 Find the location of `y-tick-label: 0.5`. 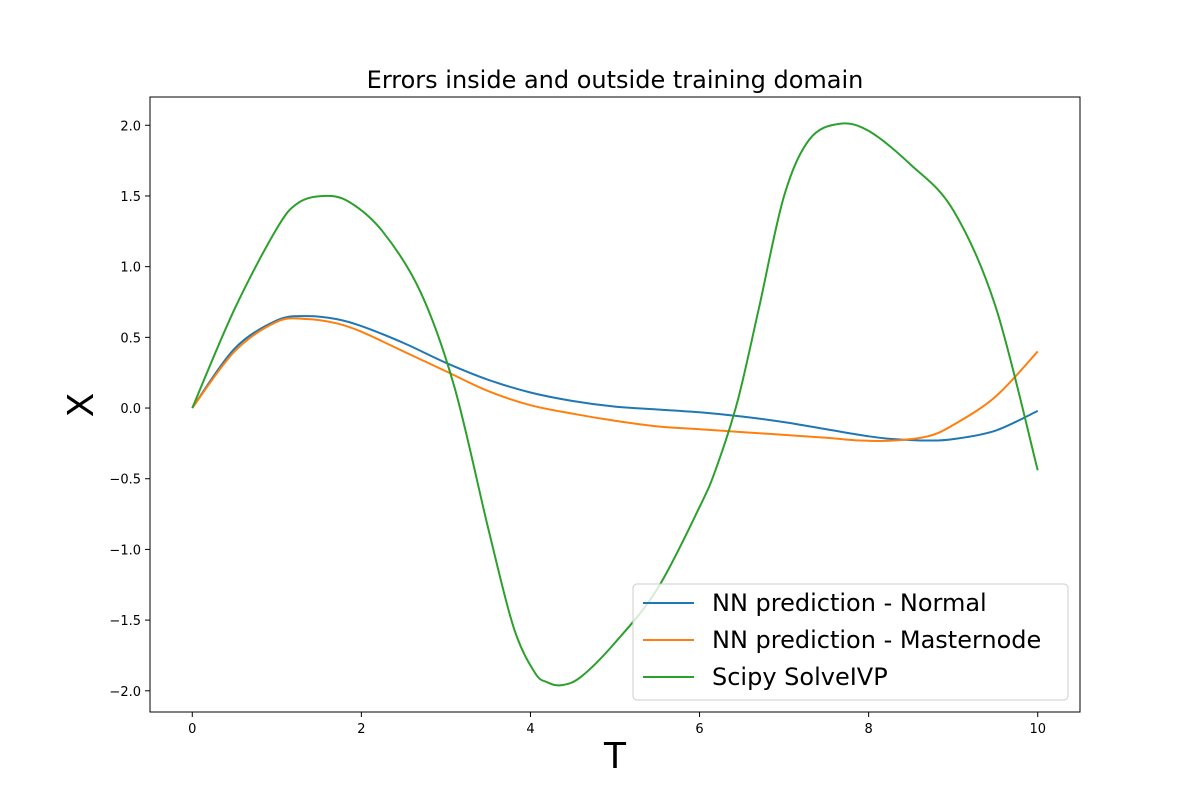

y-tick-label: 0.5 is located at coordinates (130, 338).